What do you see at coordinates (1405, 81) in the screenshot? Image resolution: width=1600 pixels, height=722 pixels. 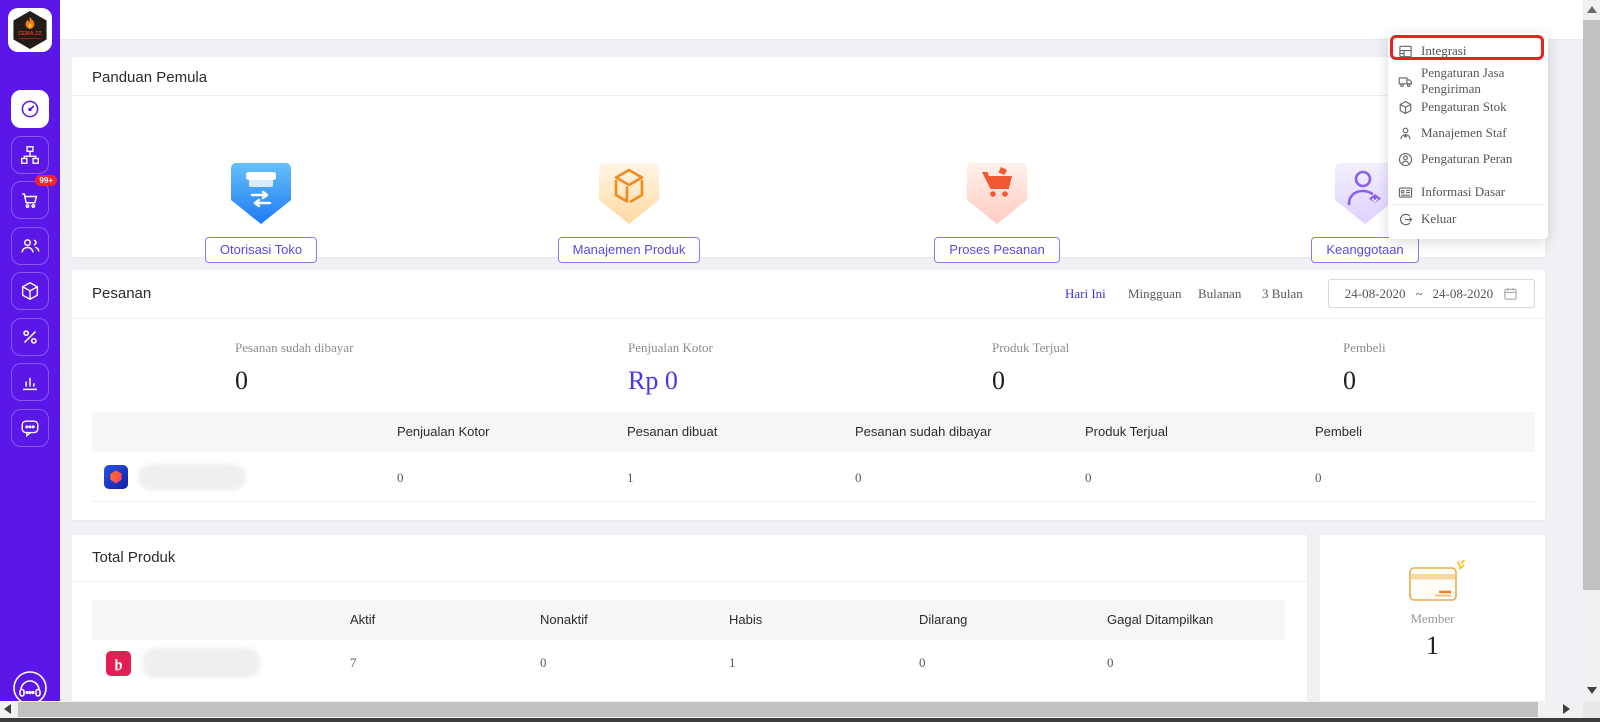 I see `truck-icon` at bounding box center [1405, 81].